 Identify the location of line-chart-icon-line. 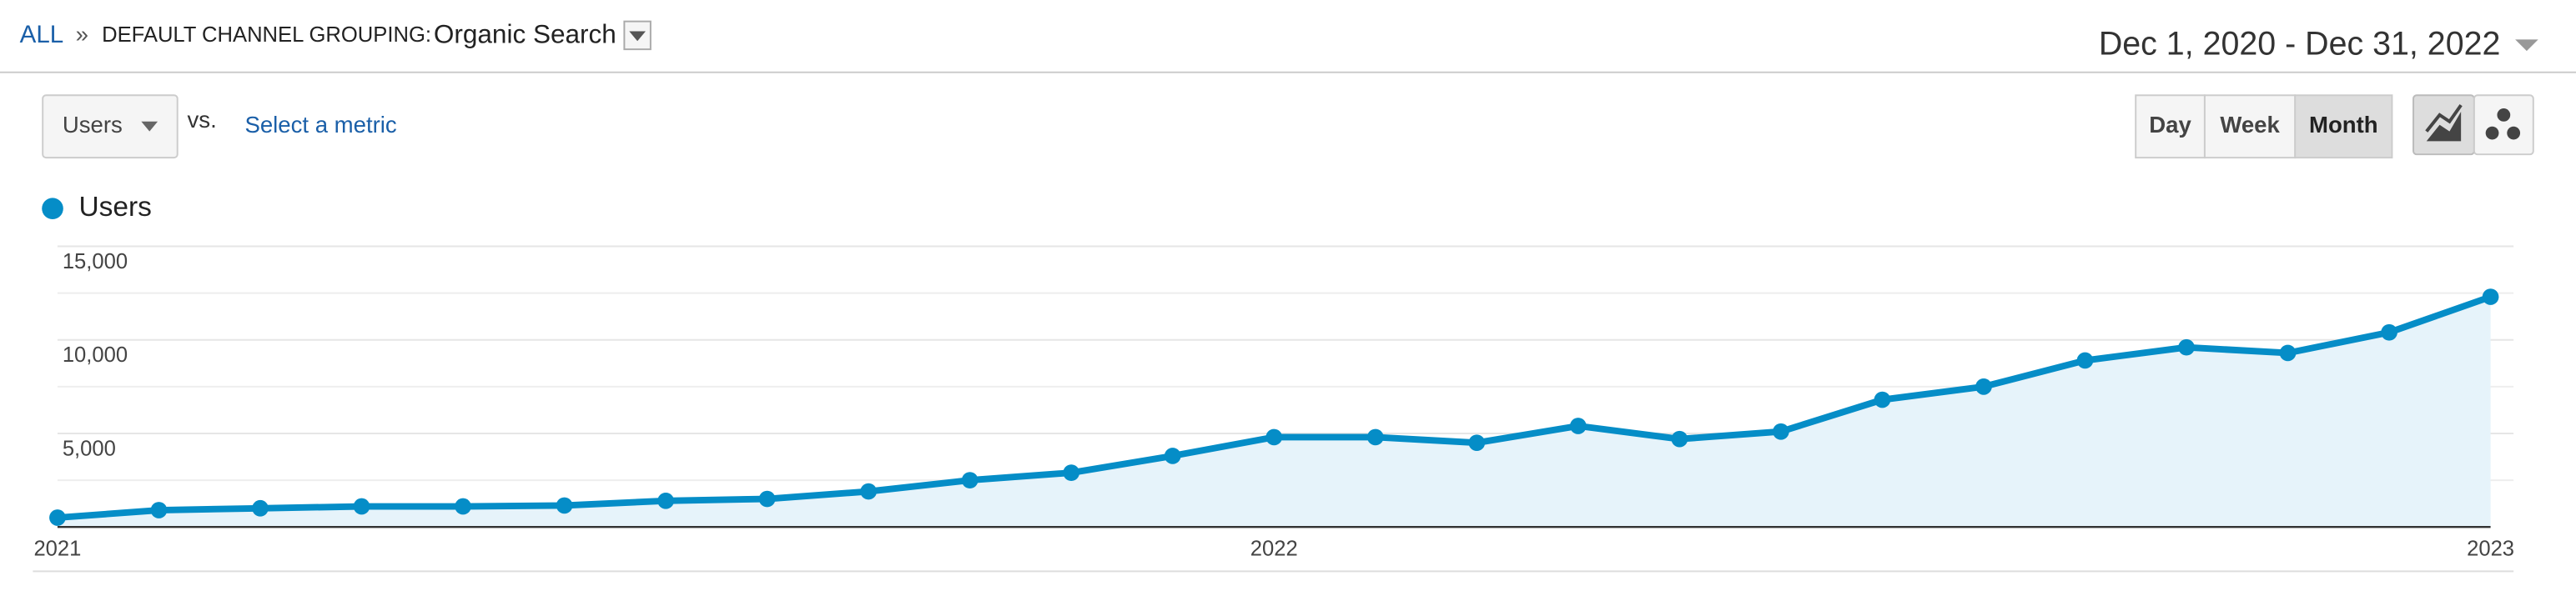
(2444, 118).